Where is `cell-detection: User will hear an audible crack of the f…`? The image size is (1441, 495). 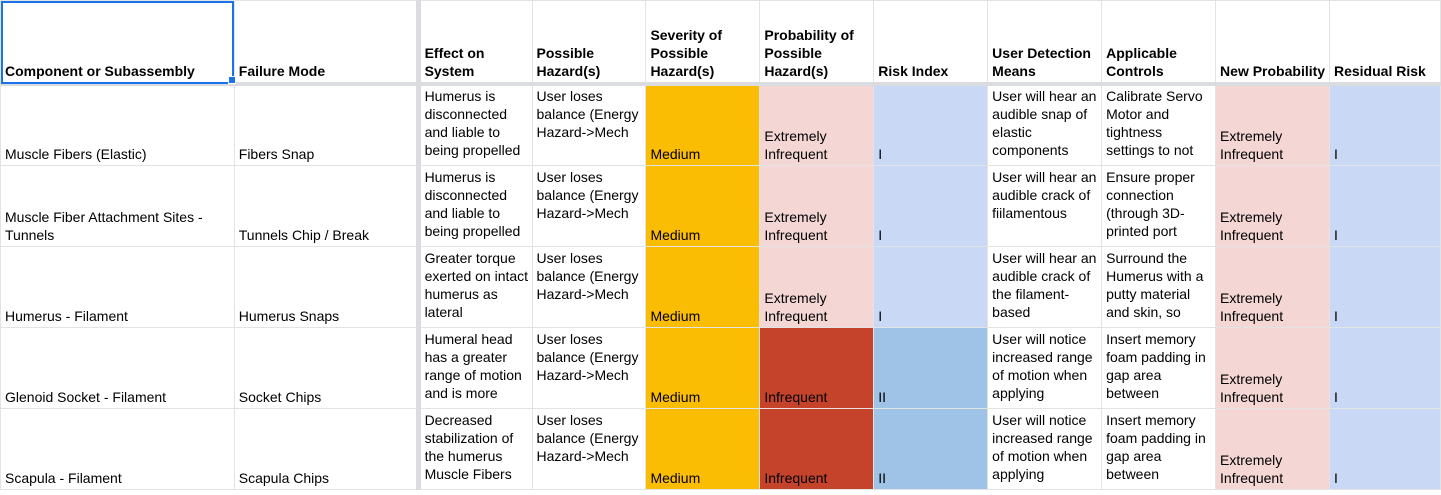 cell-detection: User will hear an audible crack of the f… is located at coordinates (1045, 286).